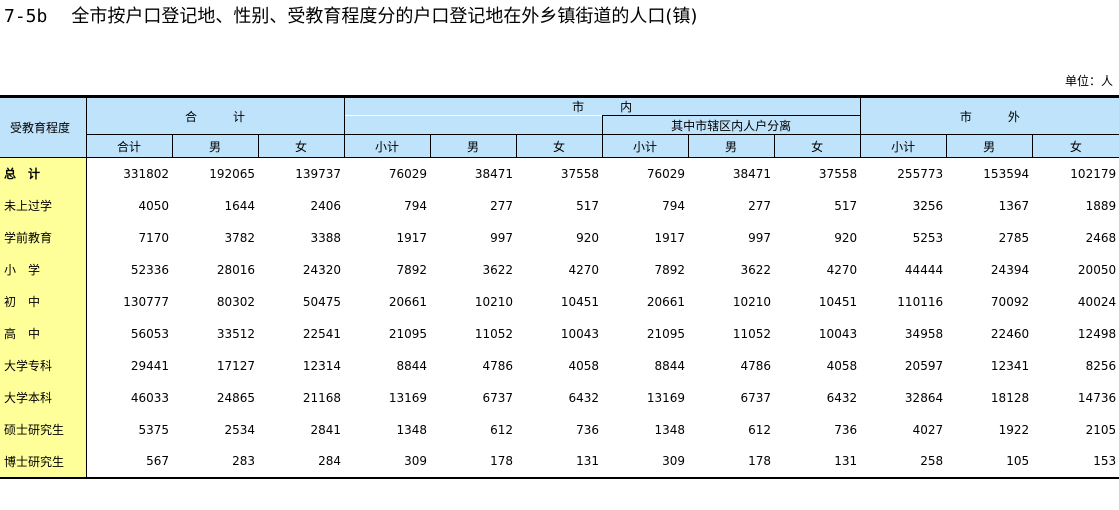 The image size is (1119, 510). Describe the element at coordinates (322, 333) in the screenshot. I see `table-cell: 22541` at that location.